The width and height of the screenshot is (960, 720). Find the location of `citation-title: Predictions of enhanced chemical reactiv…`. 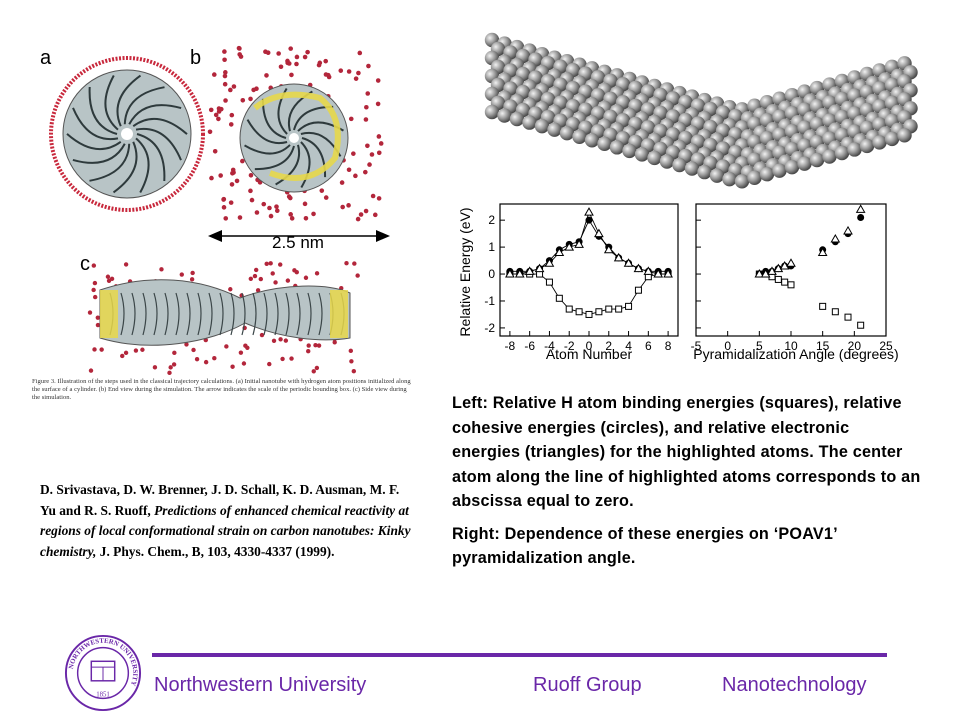

citation-title: Predictions of enhanced chemical reactiv… is located at coordinates (225, 530).